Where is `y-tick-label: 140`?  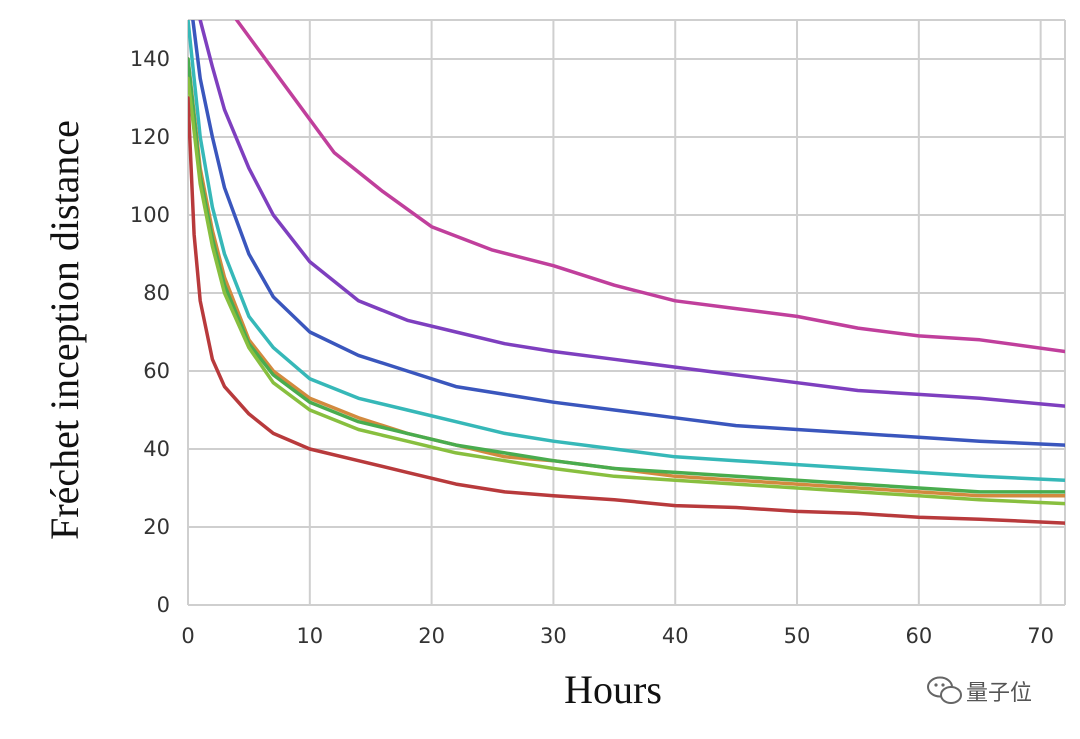
y-tick-label: 140 is located at coordinates (150, 59).